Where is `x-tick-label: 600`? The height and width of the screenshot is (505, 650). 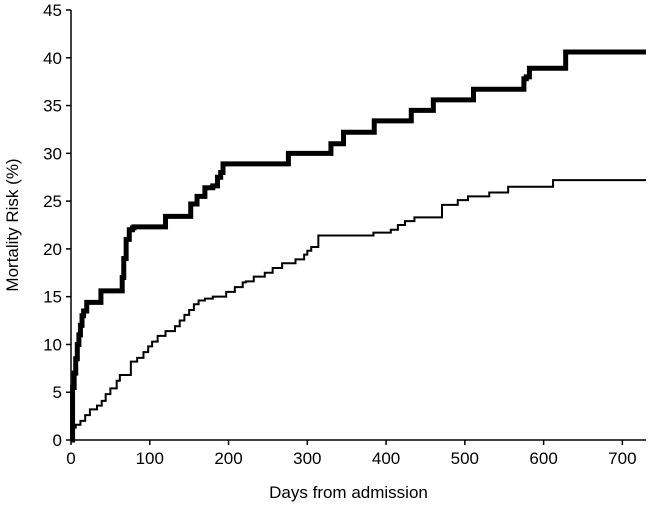
x-tick-label: 600 is located at coordinates (543, 458).